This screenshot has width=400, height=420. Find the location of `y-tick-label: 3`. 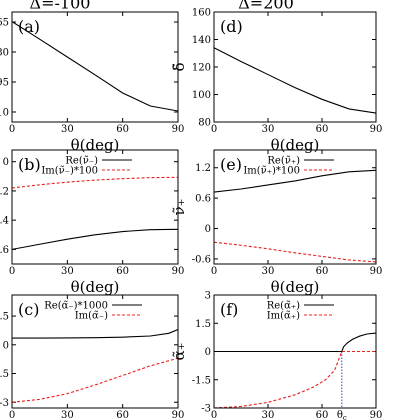

y-tick-label: 3 is located at coordinates (208, 296).